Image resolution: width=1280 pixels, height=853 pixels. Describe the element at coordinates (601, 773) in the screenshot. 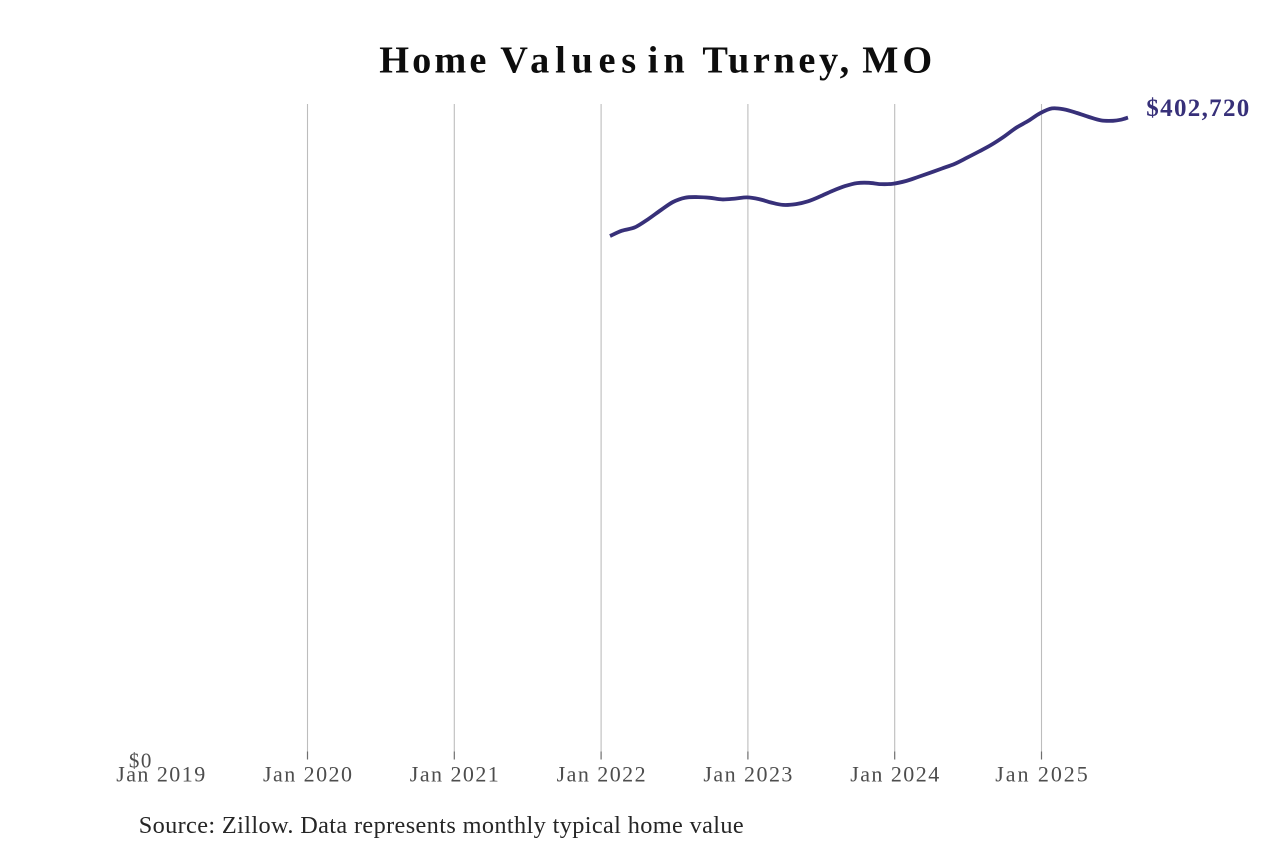

I see `svg-text: Jan 2022` at that location.